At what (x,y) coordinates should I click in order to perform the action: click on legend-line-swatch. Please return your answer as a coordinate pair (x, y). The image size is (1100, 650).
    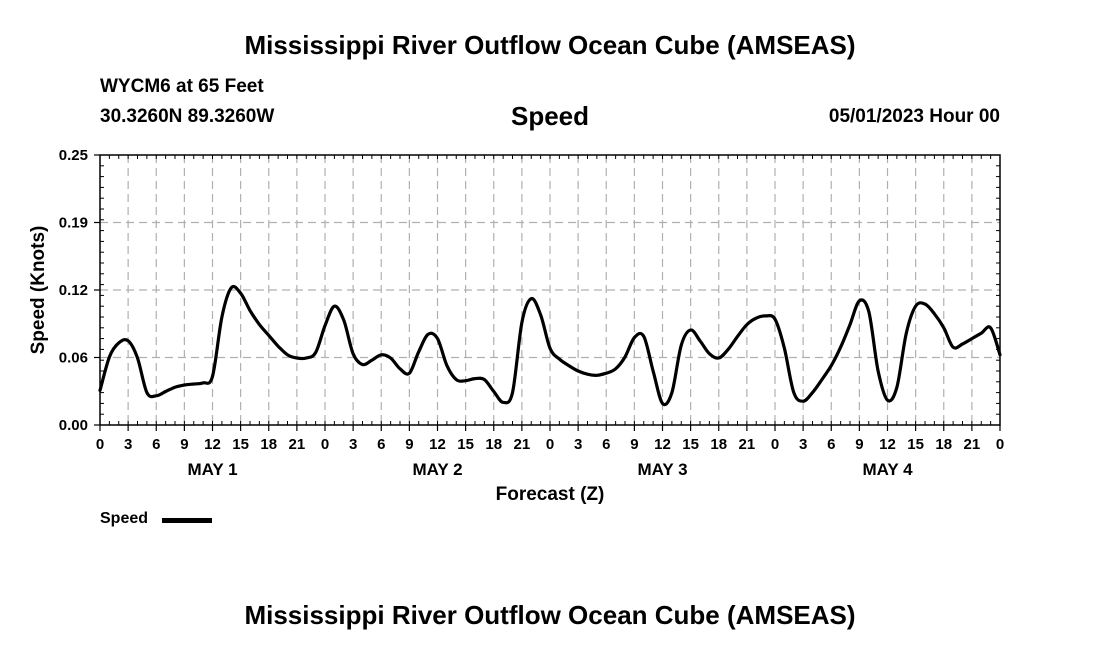
    Looking at the image, I should click on (187, 520).